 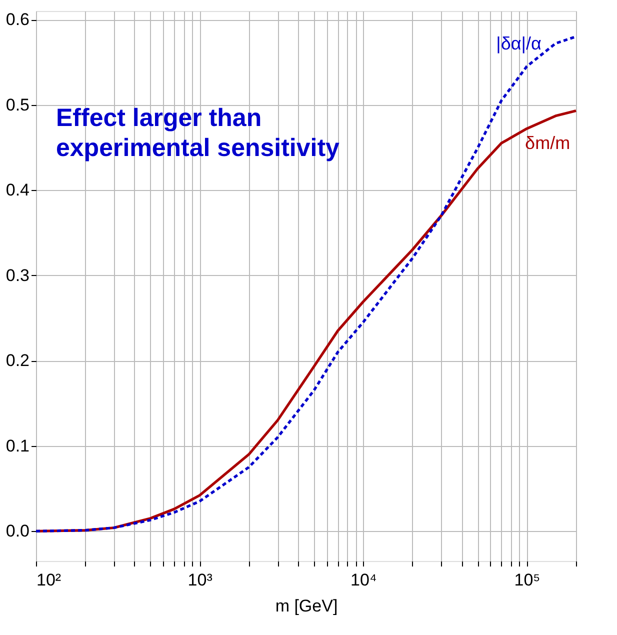 What do you see at coordinates (527, 580) in the screenshot?
I see `x-tick-label: 10⁵` at bounding box center [527, 580].